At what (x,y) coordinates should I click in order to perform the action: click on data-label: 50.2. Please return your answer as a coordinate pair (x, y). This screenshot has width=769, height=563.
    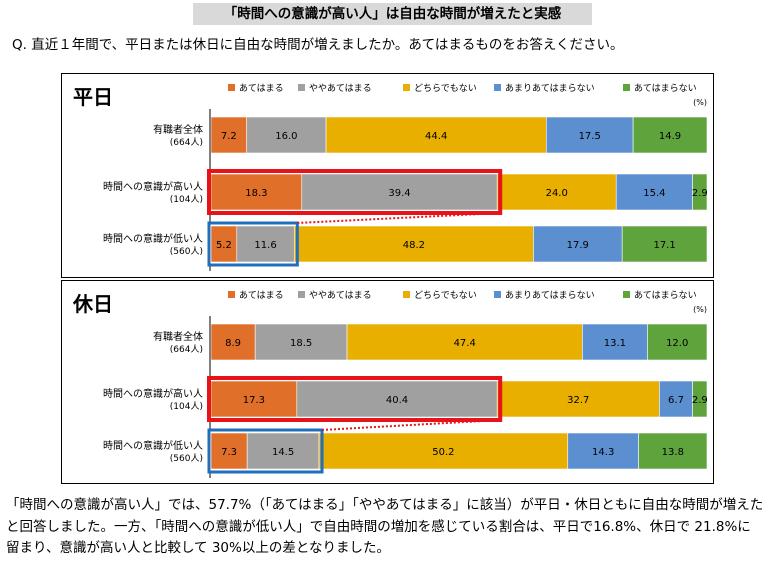
    Looking at the image, I should click on (443, 452).